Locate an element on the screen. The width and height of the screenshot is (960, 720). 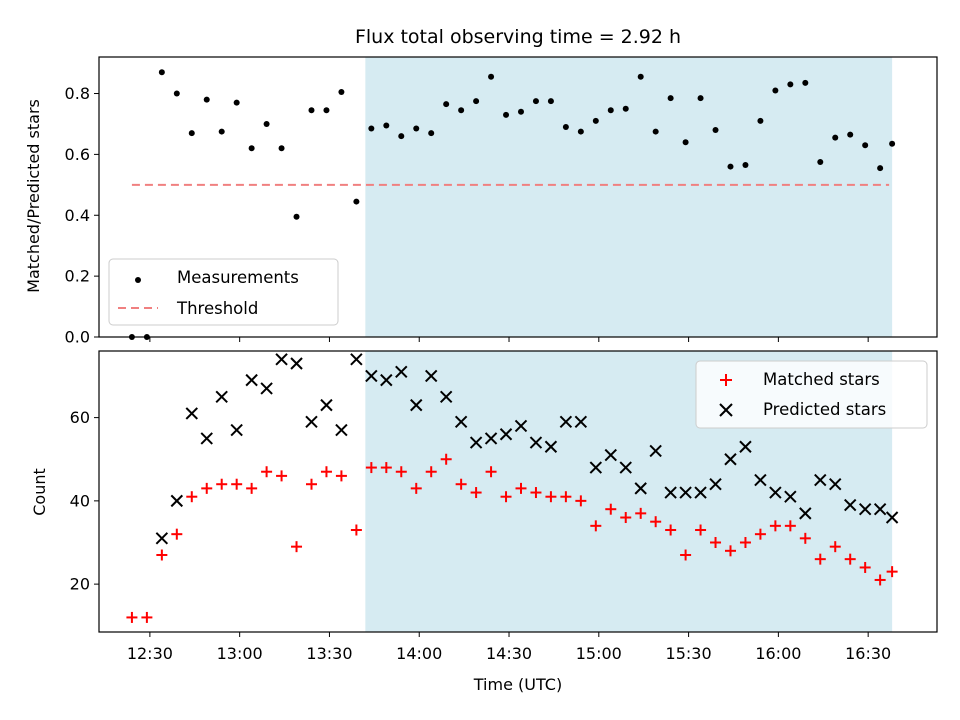
legend: Measurements Threshold is located at coordinates (223, 292).